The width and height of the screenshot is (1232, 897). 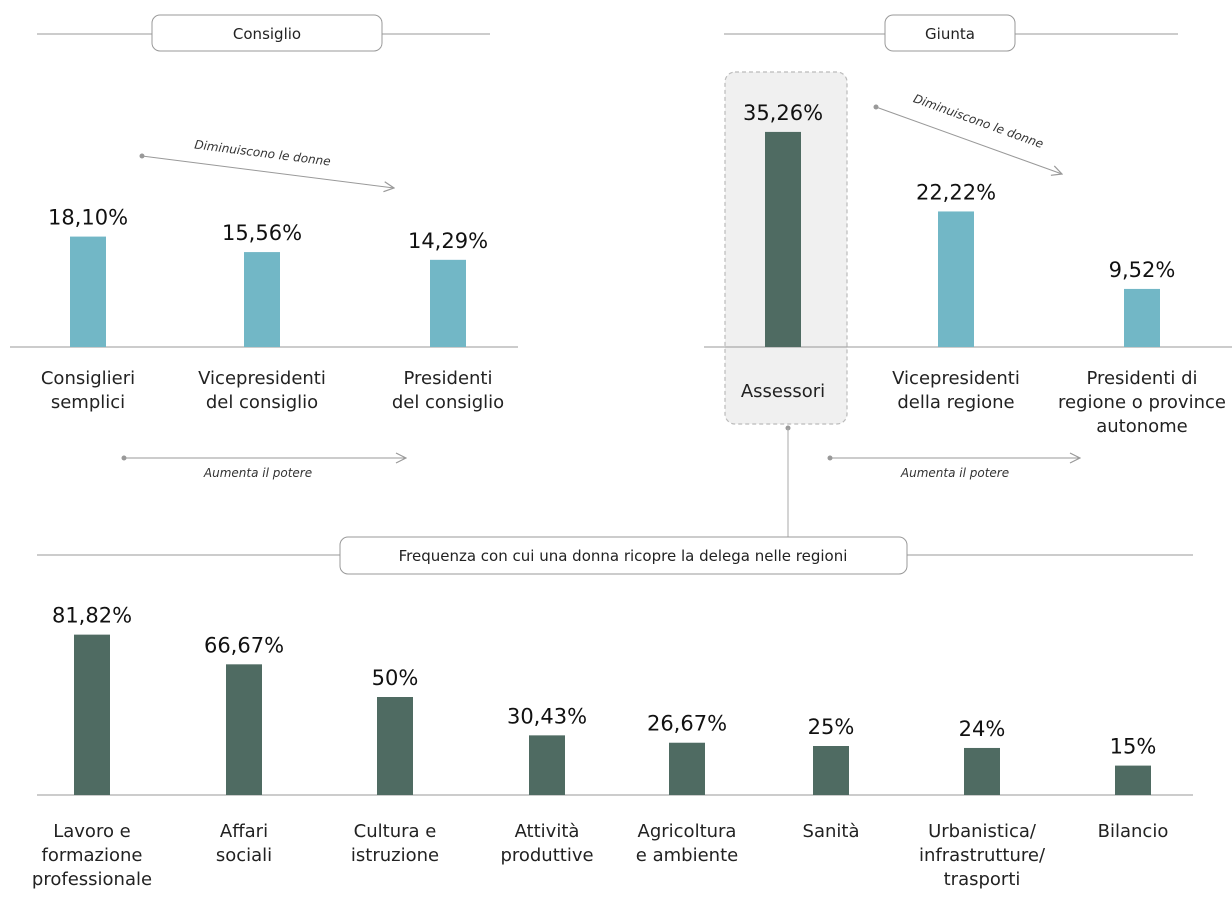 I want to click on giunta-category-label-3-line-2: regione o province, so click(x=1142, y=402).